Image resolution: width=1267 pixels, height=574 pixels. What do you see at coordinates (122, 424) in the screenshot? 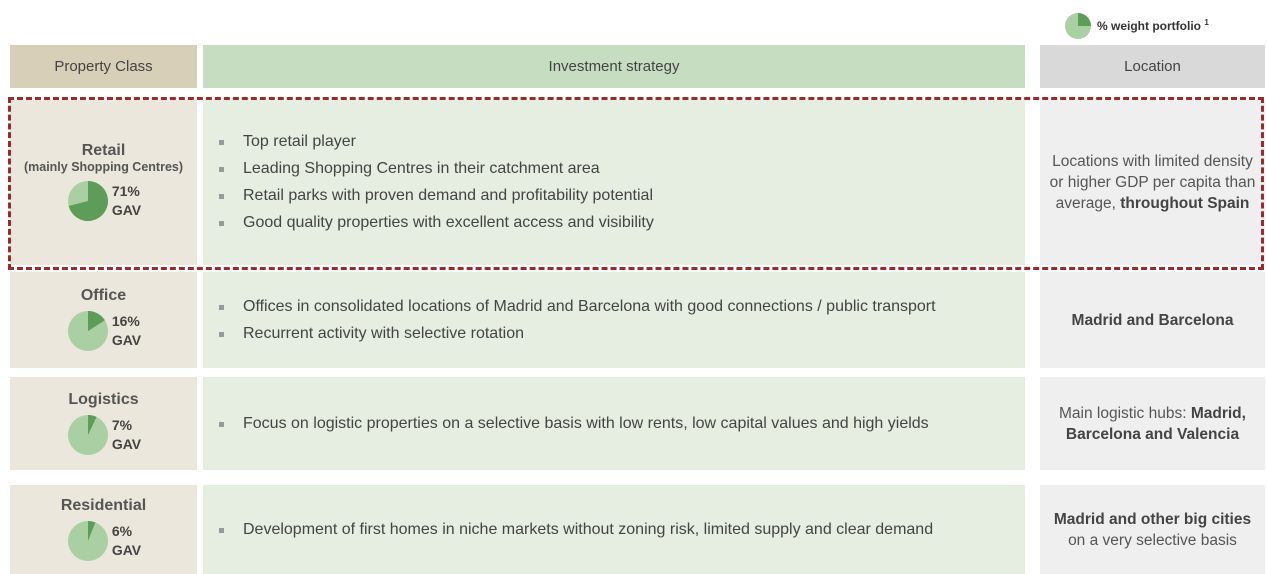
I see `weight-value: 7%` at bounding box center [122, 424].